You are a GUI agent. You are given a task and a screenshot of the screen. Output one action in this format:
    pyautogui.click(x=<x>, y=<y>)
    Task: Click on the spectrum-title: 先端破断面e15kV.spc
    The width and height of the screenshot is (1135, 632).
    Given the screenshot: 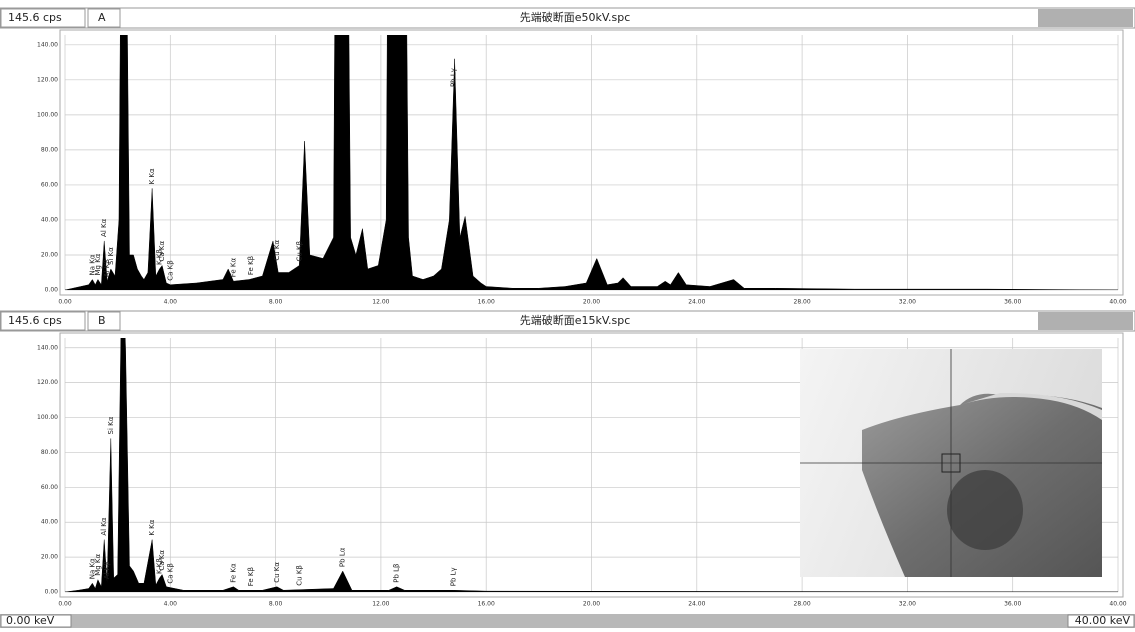 What is the action you would take?
    pyautogui.click(x=575, y=320)
    